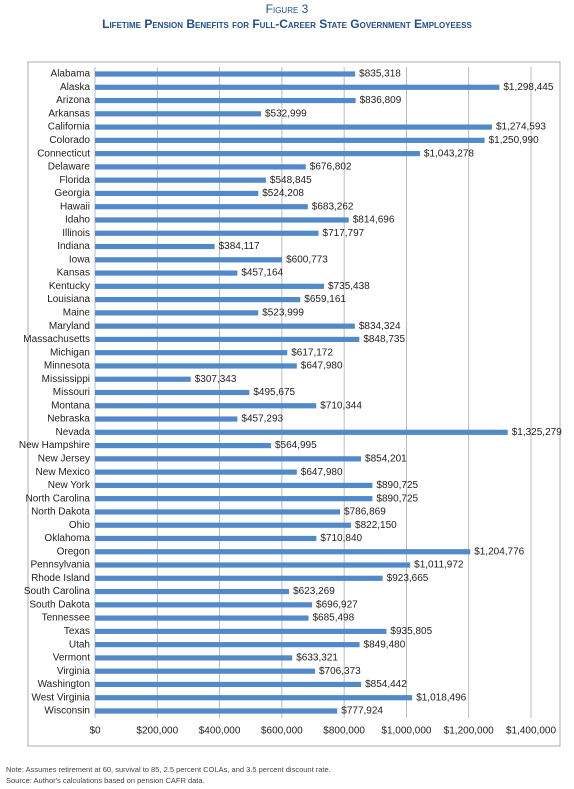  What do you see at coordinates (64, 684) in the screenshot?
I see `y-tick-label: Washington` at bounding box center [64, 684].